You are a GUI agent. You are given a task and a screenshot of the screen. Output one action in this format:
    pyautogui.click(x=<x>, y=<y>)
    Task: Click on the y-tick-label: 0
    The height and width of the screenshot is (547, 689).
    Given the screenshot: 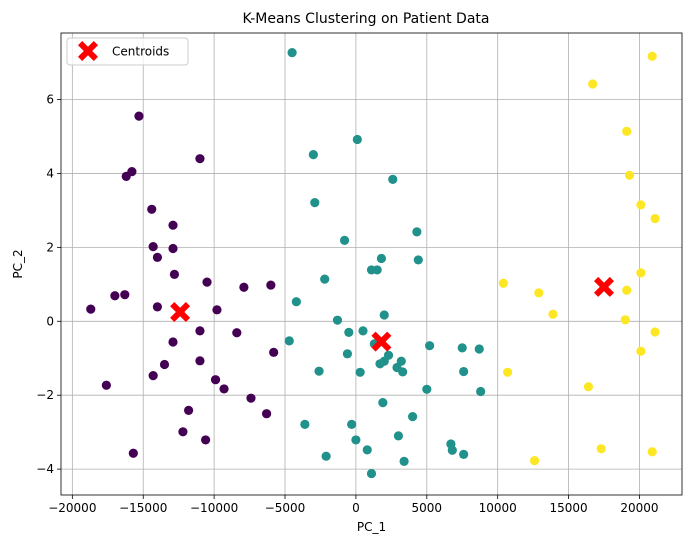 What is the action you would take?
    pyautogui.click(x=50, y=321)
    